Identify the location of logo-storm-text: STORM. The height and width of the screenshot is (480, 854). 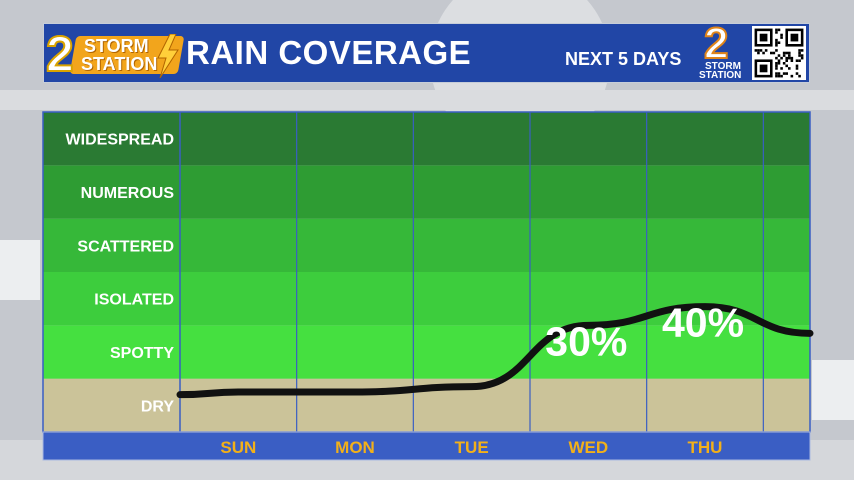
(116, 46).